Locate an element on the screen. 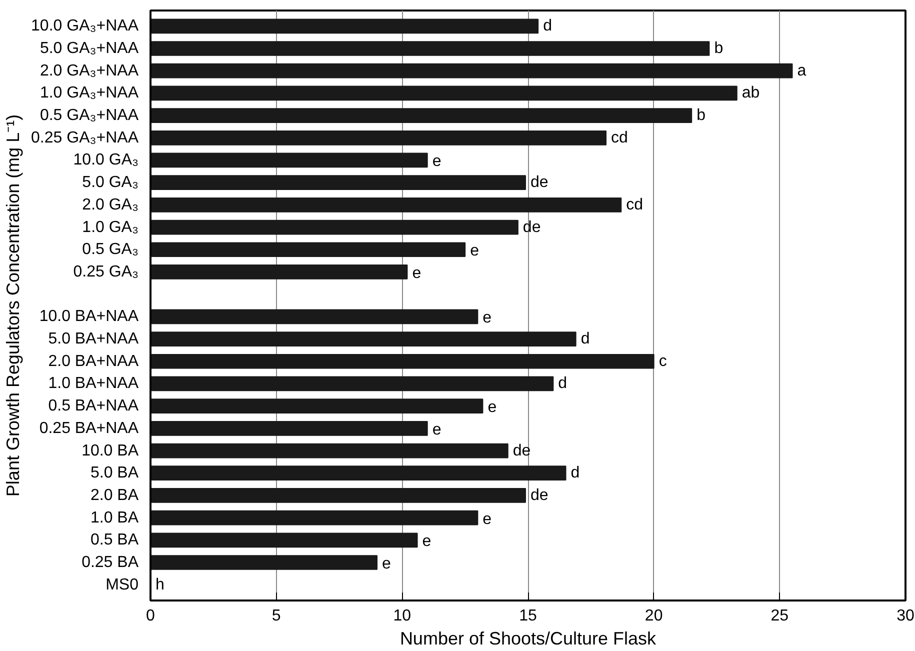  y-tick-label: 10.0 GA₃ is located at coordinates (105, 160).